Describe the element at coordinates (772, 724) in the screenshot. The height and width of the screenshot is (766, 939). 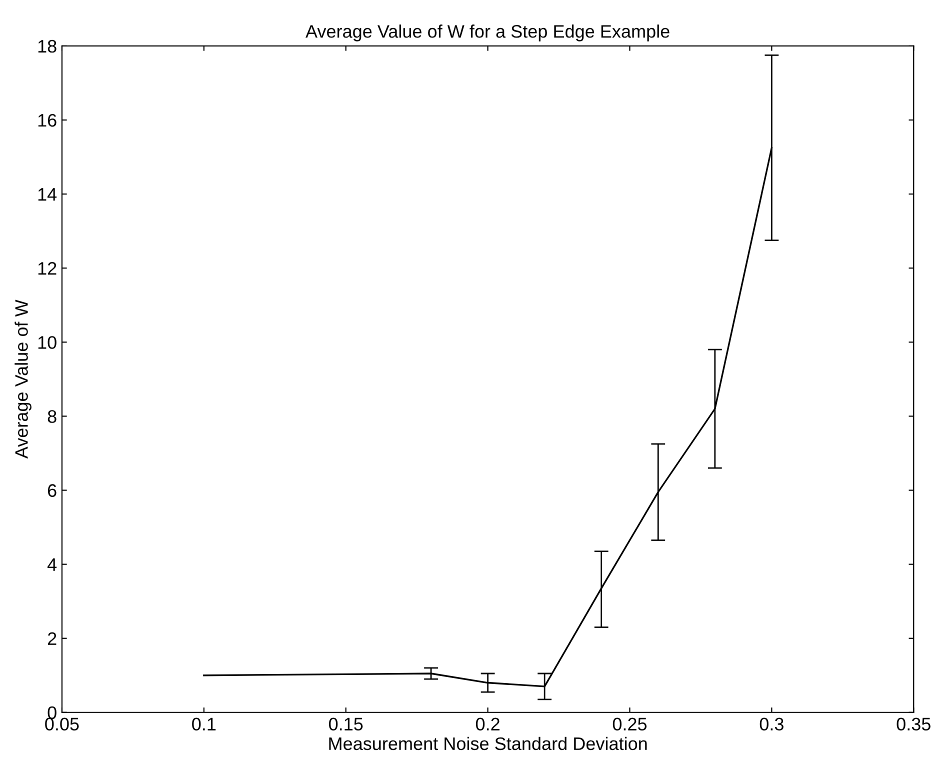
I see `x-tick-label: 0.3` at that location.